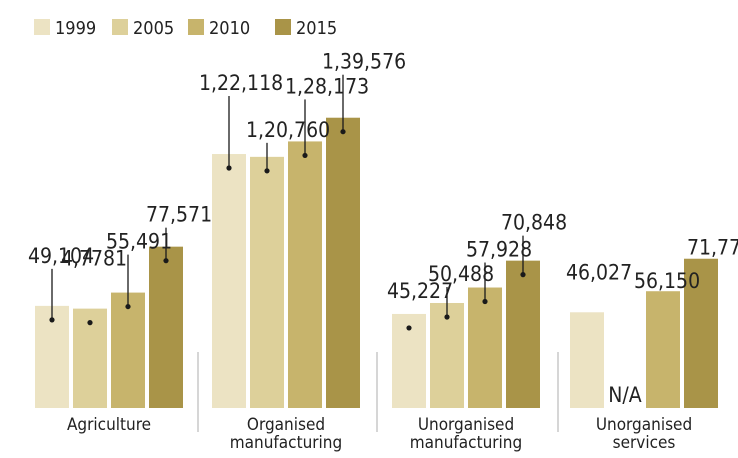 This screenshot has width=738, height=458. Describe the element at coordinates (364, 62) in the screenshot. I see `value-label-1-3: 1,39,576` at that location.